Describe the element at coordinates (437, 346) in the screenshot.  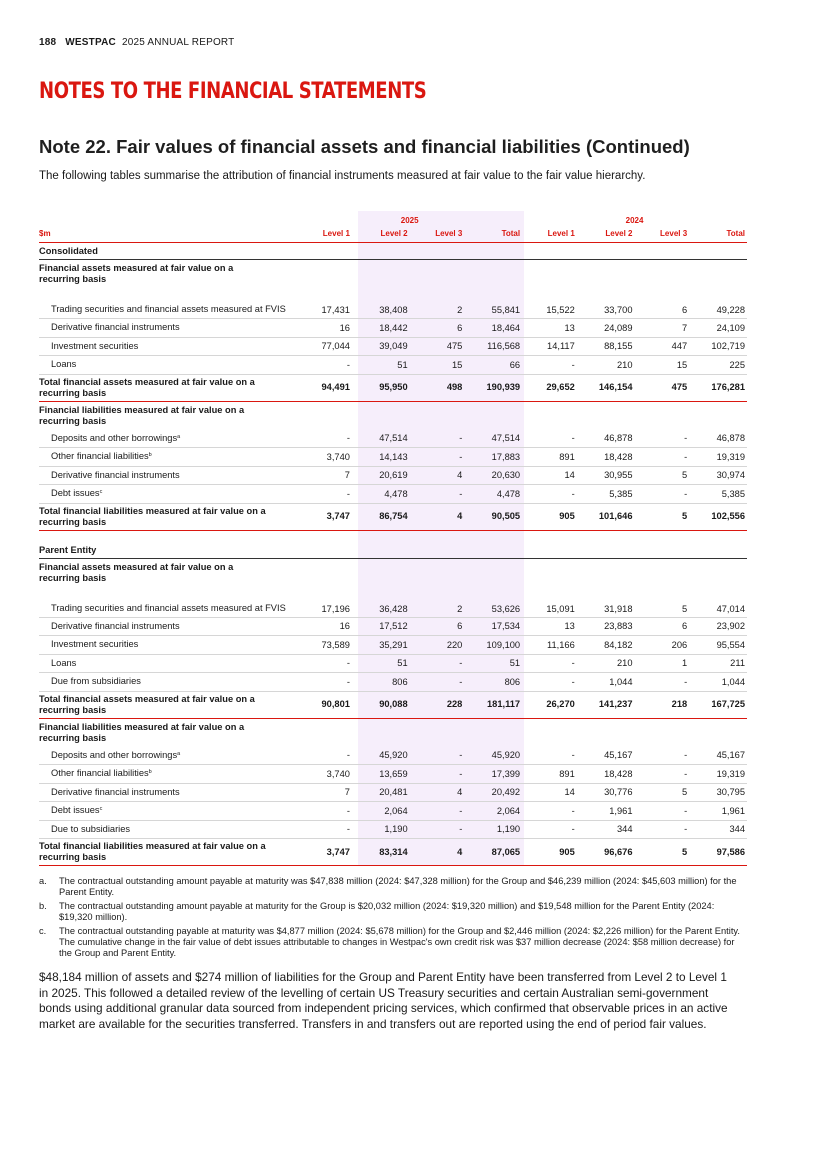
I see `table-cell-value: 475` at that location.